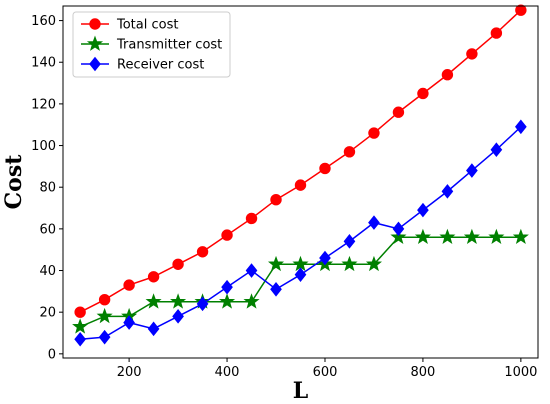 Image resolution: width=550 pixels, height=404 pixels. Describe the element at coordinates (169, 45) in the screenshot. I see `legend-label: Transmitter cost` at that location.